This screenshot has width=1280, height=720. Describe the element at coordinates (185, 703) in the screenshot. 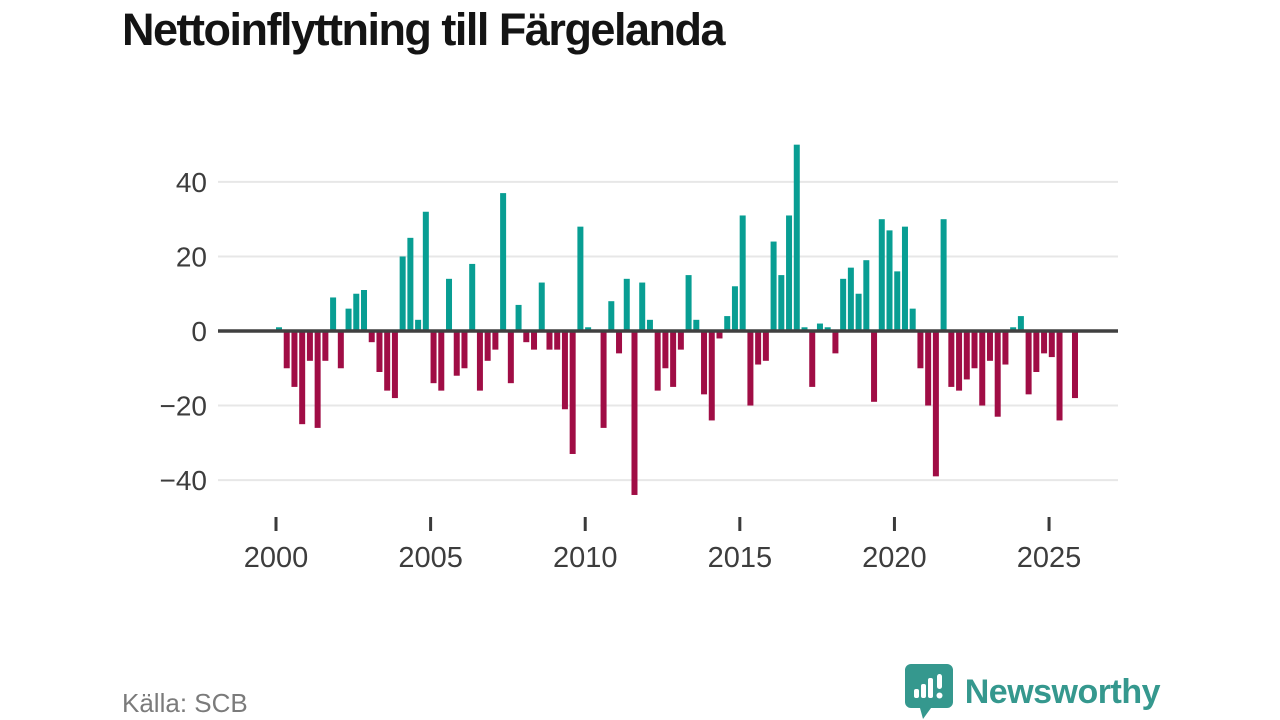

I see `source-note: Källa: SCB` at that location.